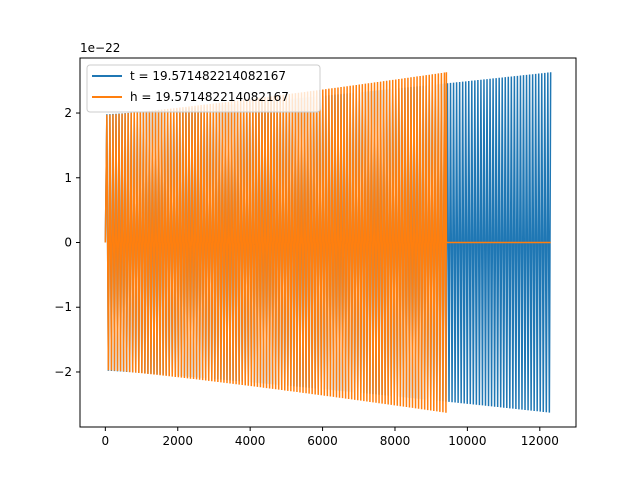  Describe the element at coordinates (68, 113) in the screenshot. I see `y-tick-label: 2` at that location.